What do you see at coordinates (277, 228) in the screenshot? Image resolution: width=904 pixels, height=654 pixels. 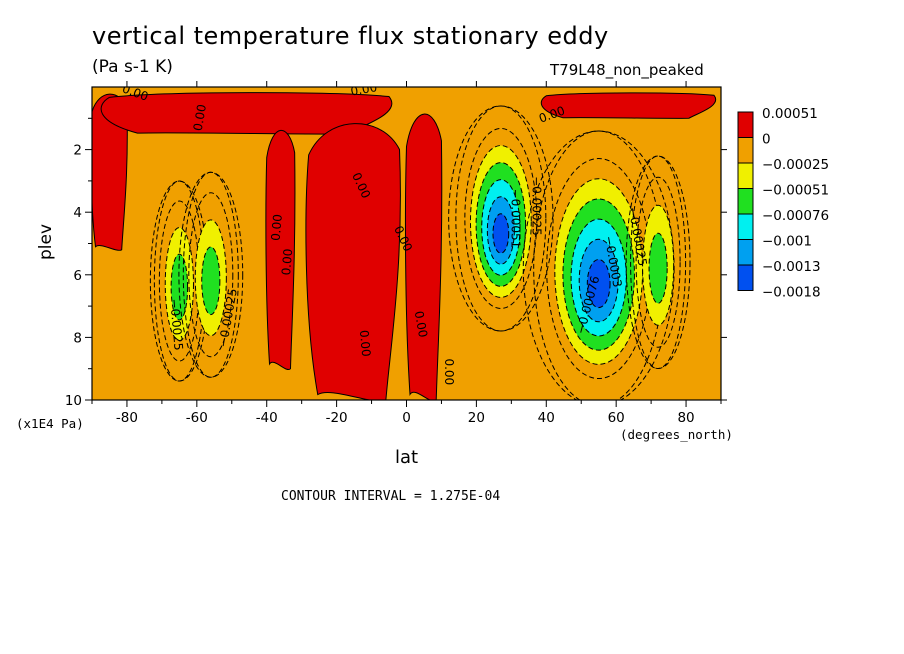 I see `contour-label-5: 0.00` at bounding box center [277, 228].